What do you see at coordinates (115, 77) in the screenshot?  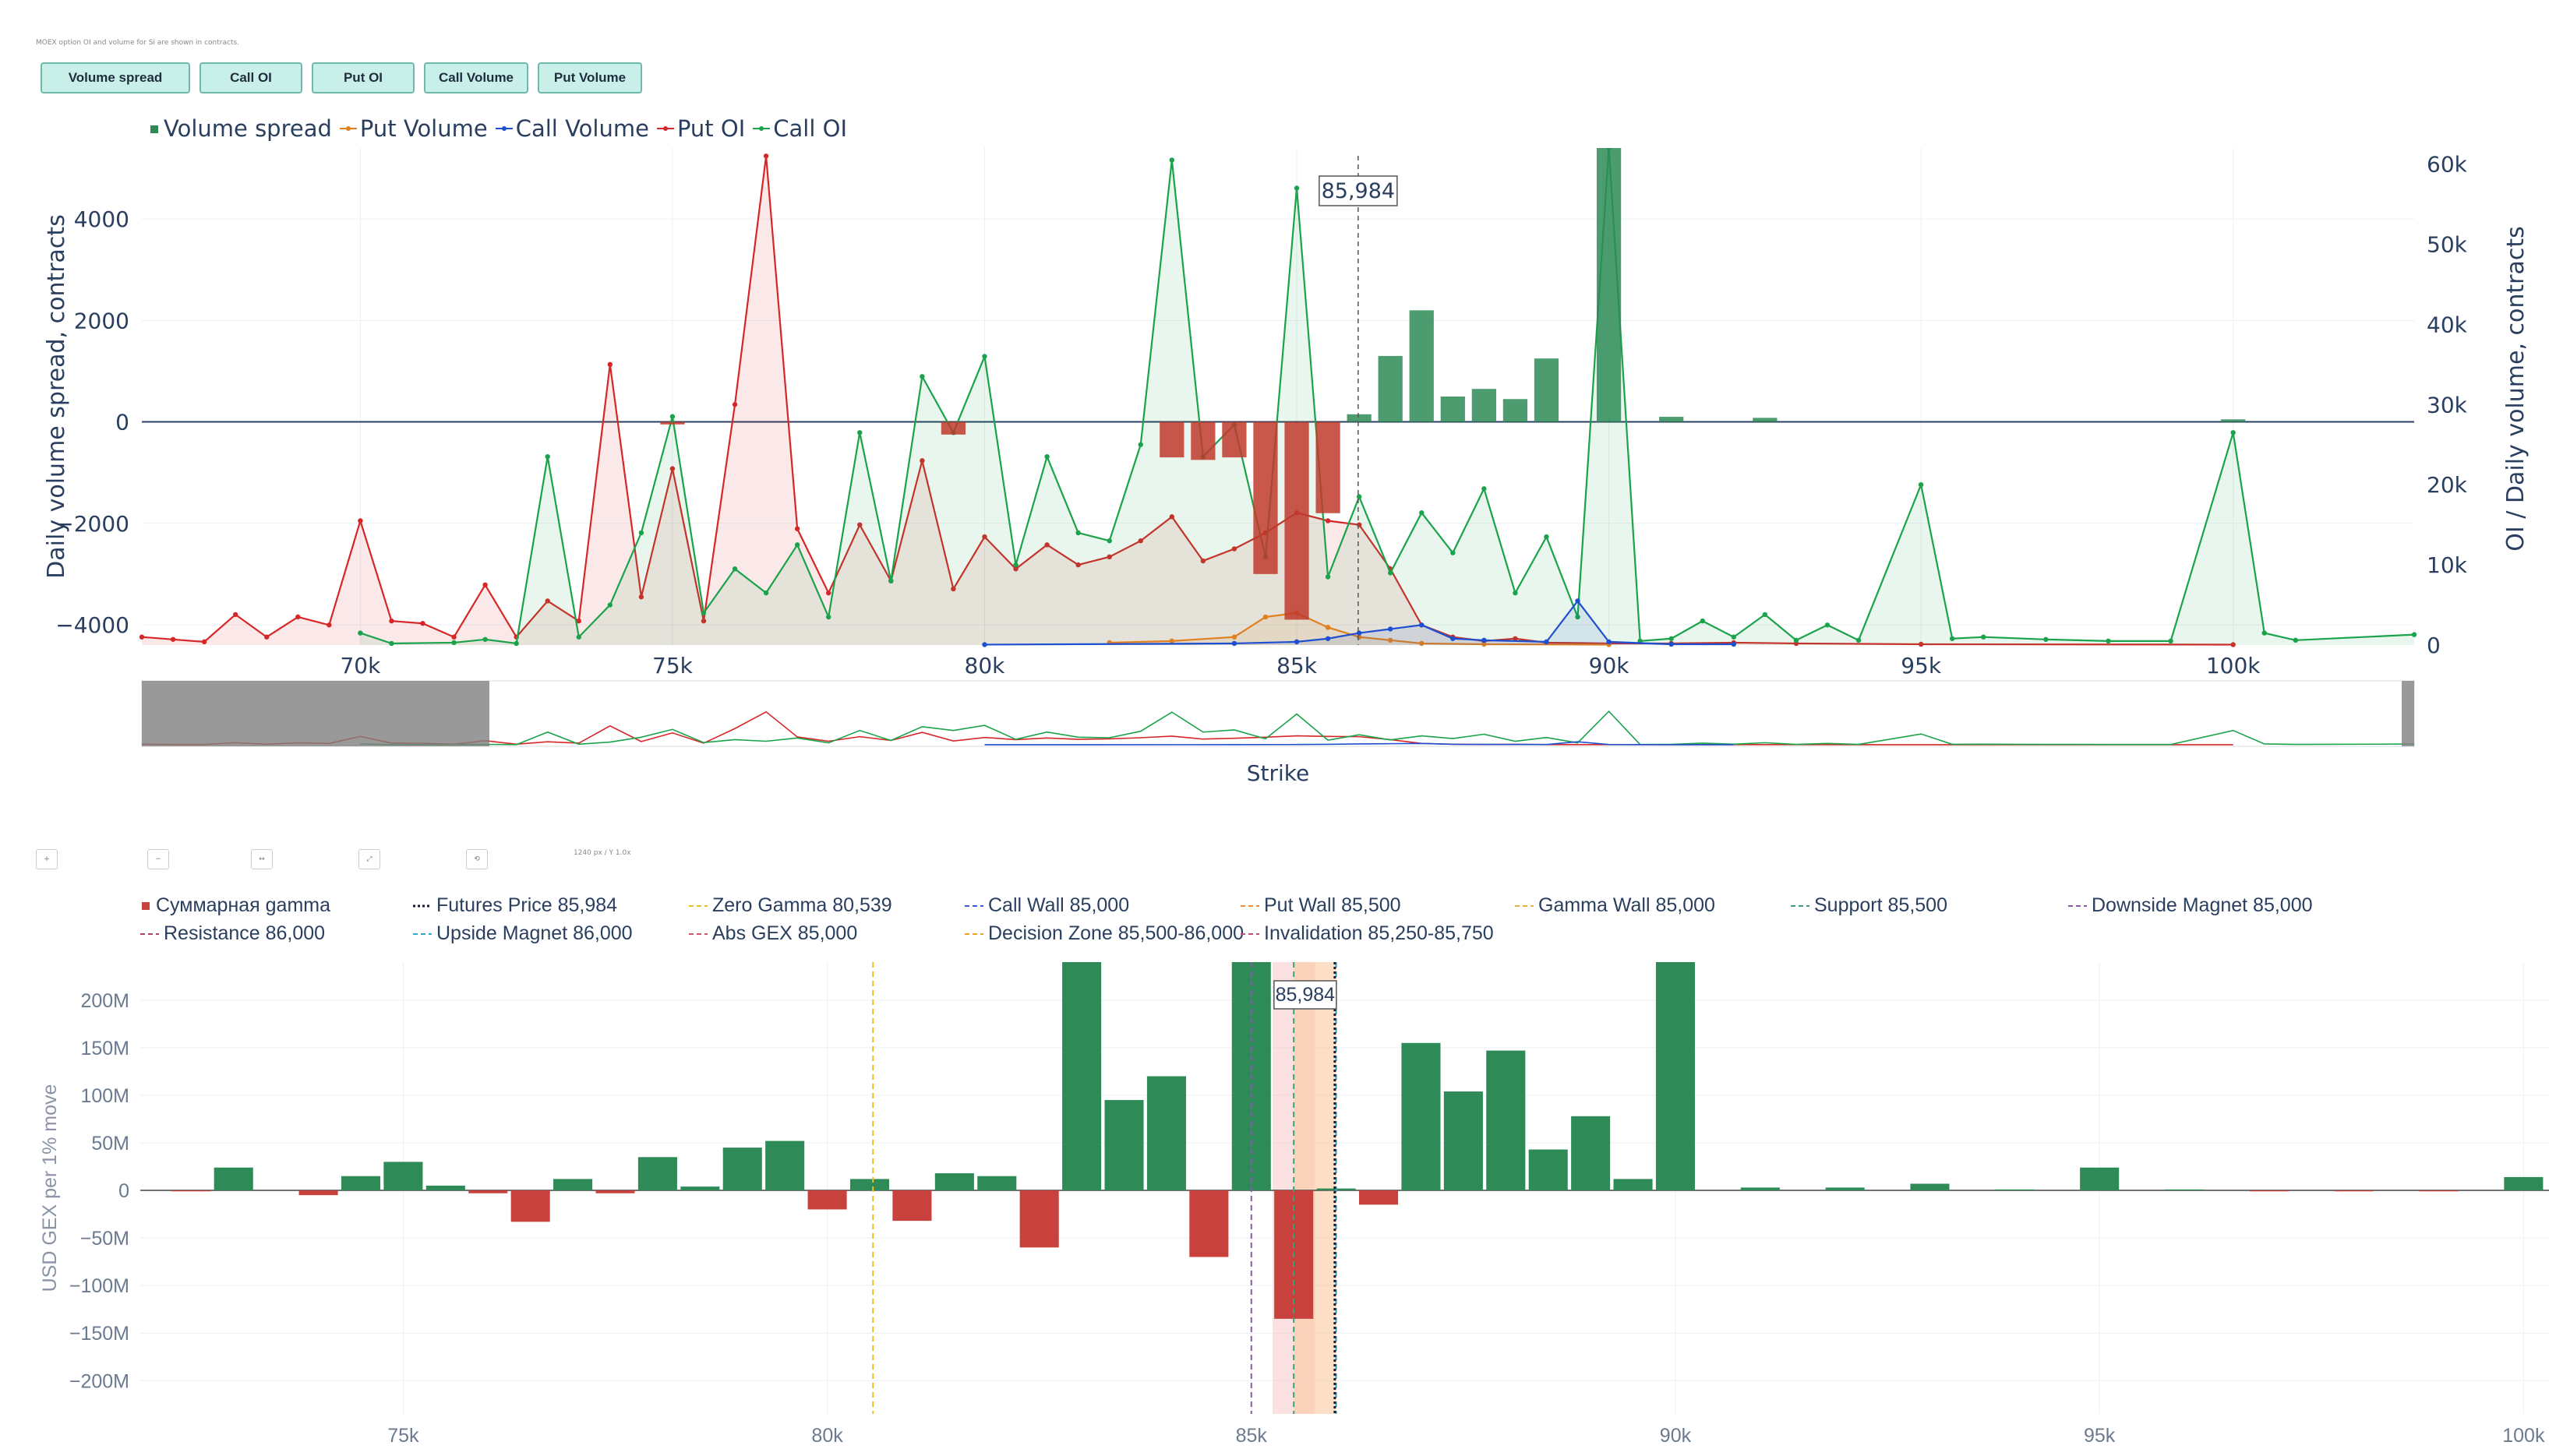 I see `volume-spread-button: Volume spread` at bounding box center [115, 77].